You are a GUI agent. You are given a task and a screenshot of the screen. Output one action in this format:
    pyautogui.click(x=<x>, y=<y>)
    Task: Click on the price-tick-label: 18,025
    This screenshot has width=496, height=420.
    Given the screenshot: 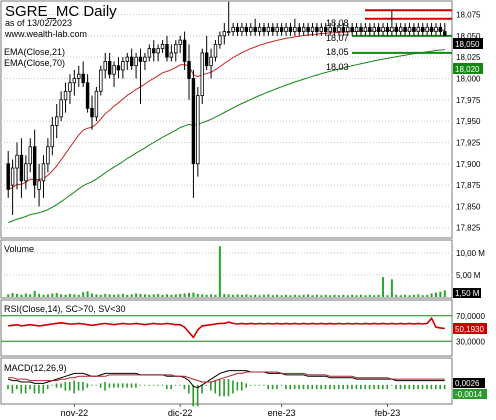 What is the action you would take?
    pyautogui.click(x=468, y=57)
    